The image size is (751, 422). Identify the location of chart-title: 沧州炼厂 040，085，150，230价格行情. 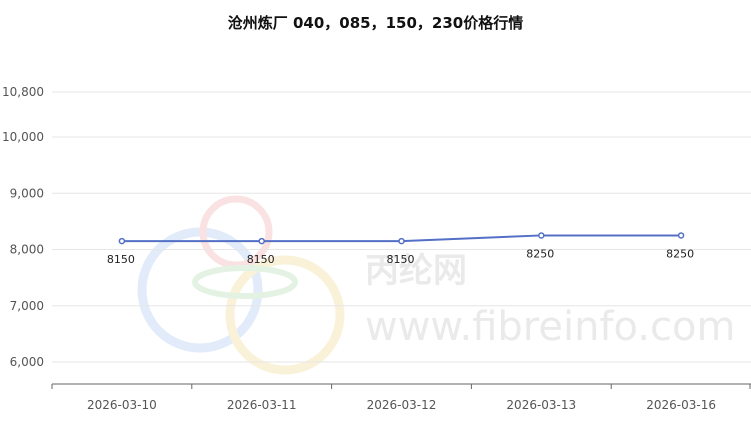
(375, 23).